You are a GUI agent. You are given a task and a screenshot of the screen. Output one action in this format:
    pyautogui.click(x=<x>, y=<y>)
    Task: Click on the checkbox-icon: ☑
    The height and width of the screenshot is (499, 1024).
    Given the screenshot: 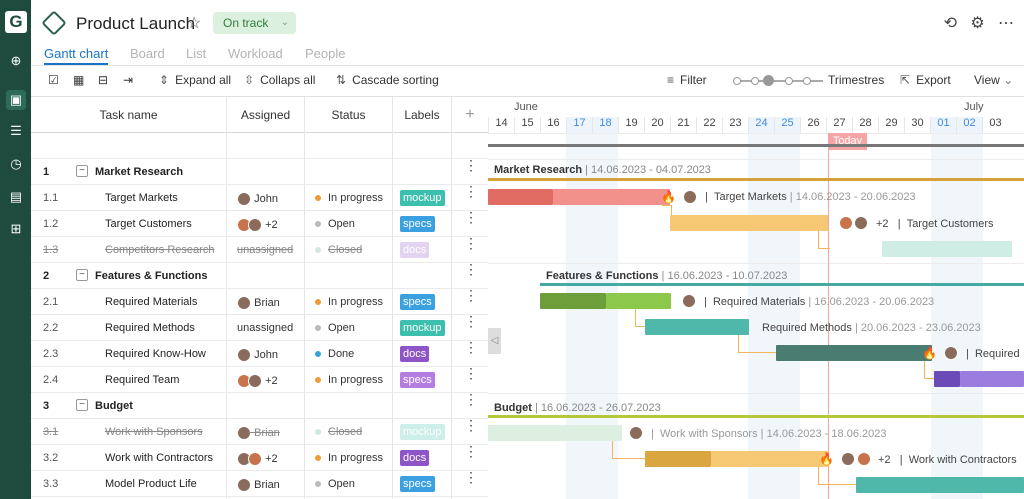 What is the action you would take?
    pyautogui.click(x=53, y=80)
    